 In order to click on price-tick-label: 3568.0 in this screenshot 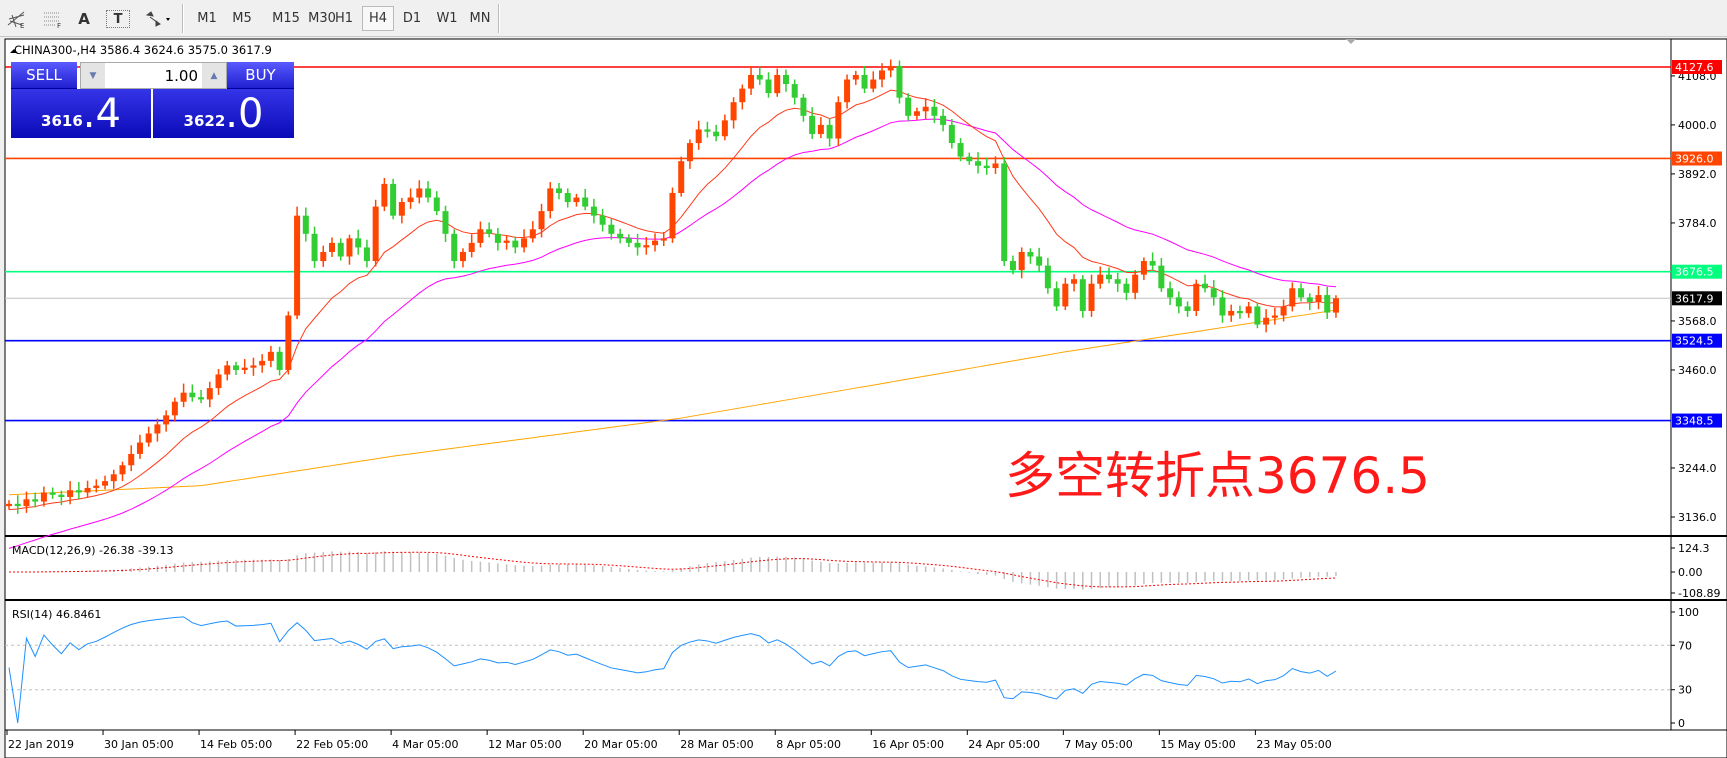, I will do `click(1697, 321)`.